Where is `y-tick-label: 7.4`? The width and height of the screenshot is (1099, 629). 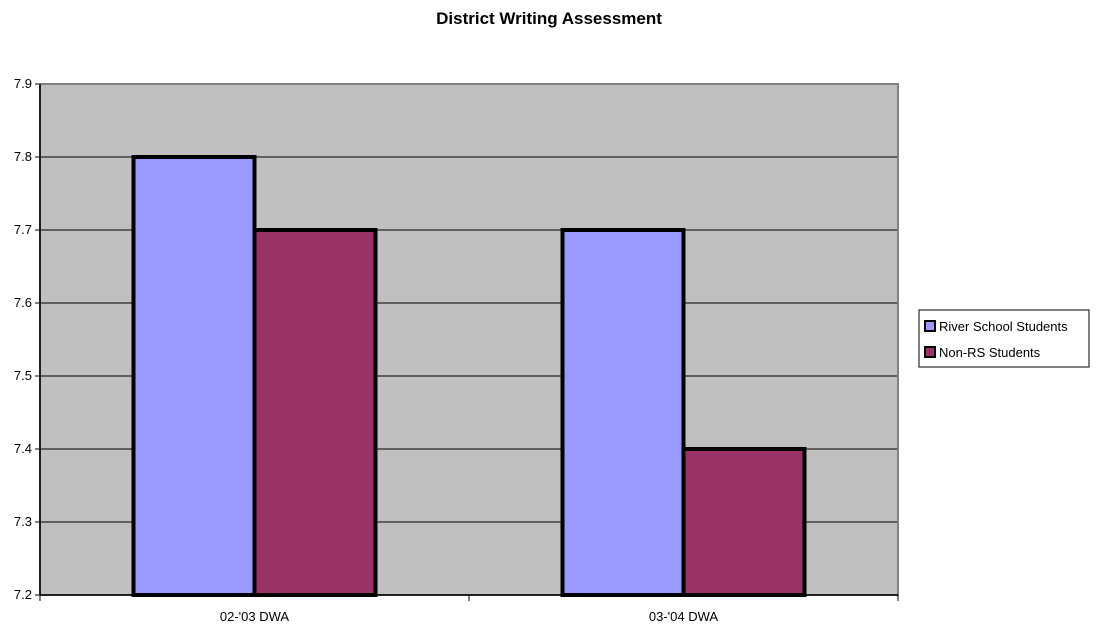 y-tick-label: 7.4 is located at coordinates (23, 448).